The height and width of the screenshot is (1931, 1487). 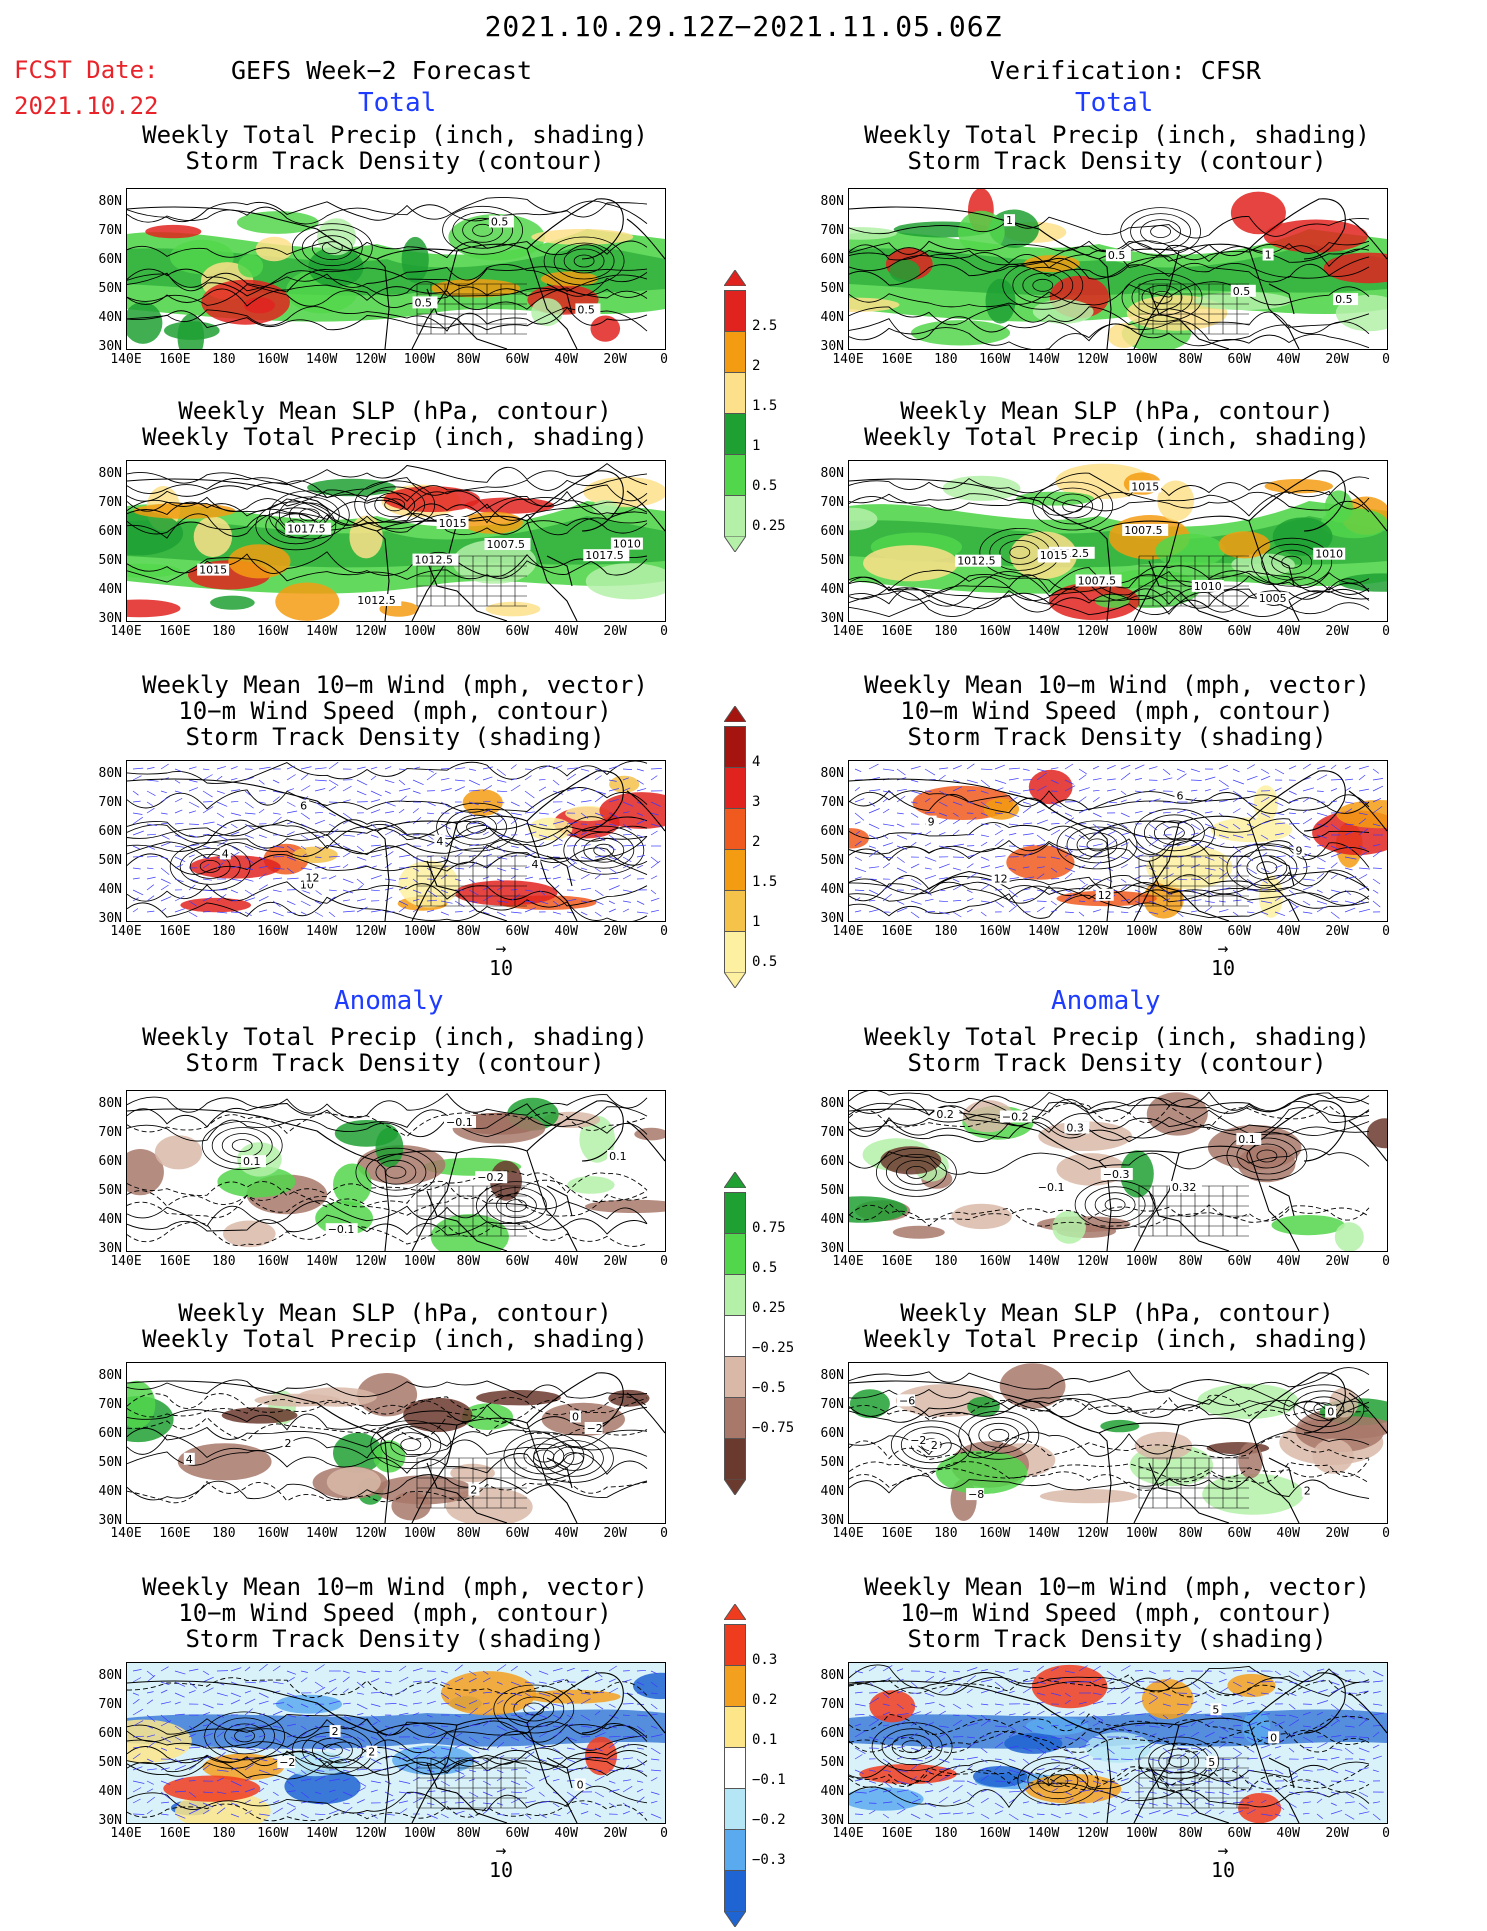 What do you see at coordinates (104, 201) in the screenshot?
I see `fcst-total-precip-lat-label: 80N` at bounding box center [104, 201].